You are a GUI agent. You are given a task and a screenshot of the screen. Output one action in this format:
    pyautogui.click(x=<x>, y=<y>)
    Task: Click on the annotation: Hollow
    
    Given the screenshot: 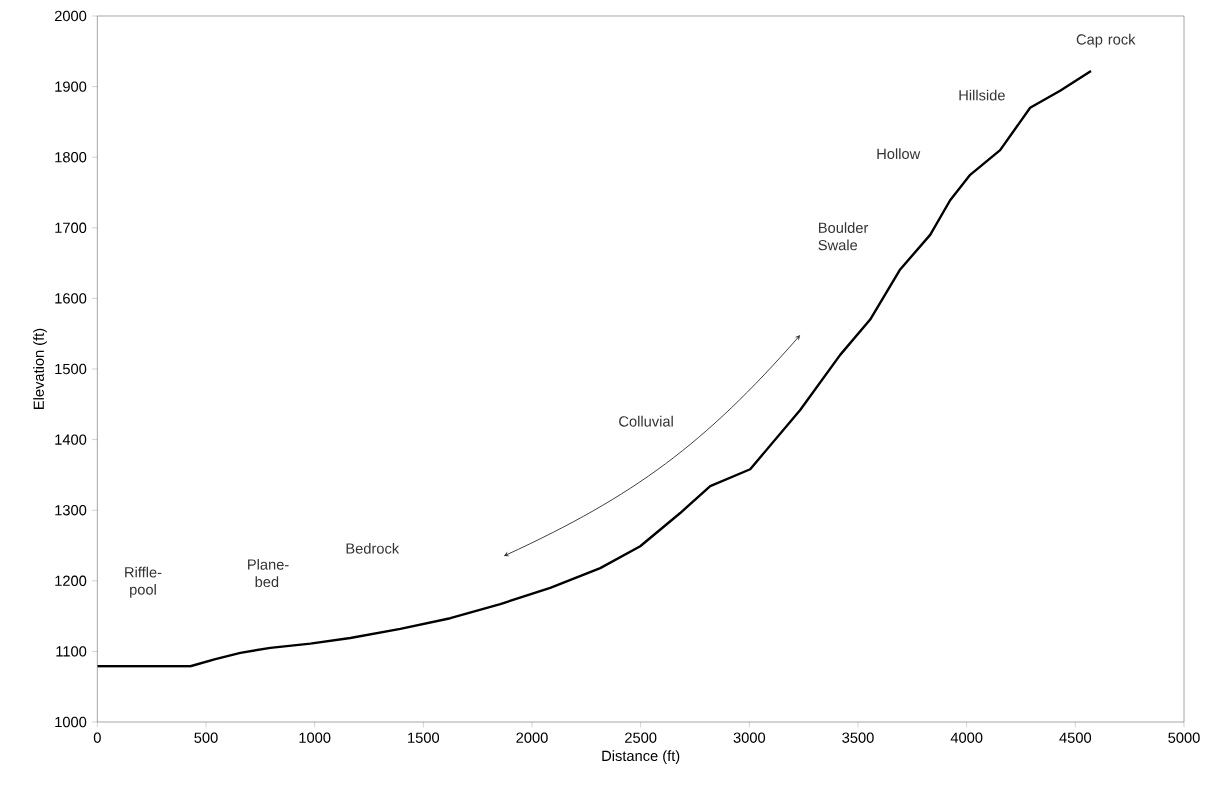 What is the action you would take?
    pyautogui.click(x=899, y=154)
    